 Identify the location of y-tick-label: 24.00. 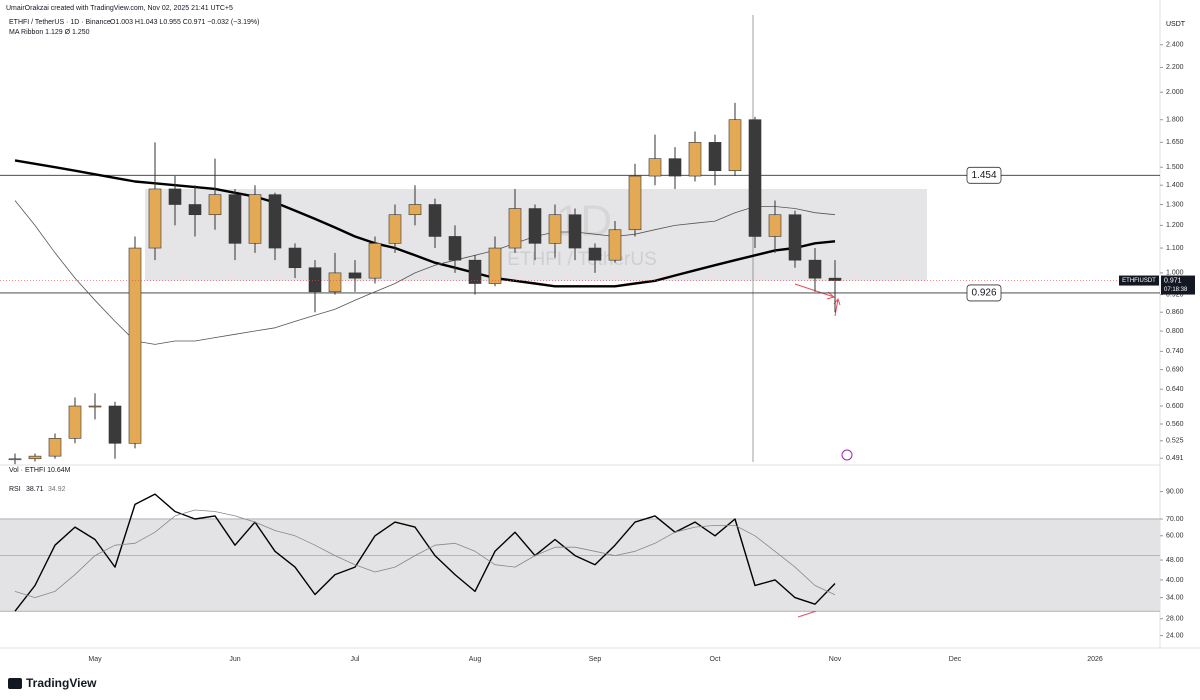
(1175, 635).